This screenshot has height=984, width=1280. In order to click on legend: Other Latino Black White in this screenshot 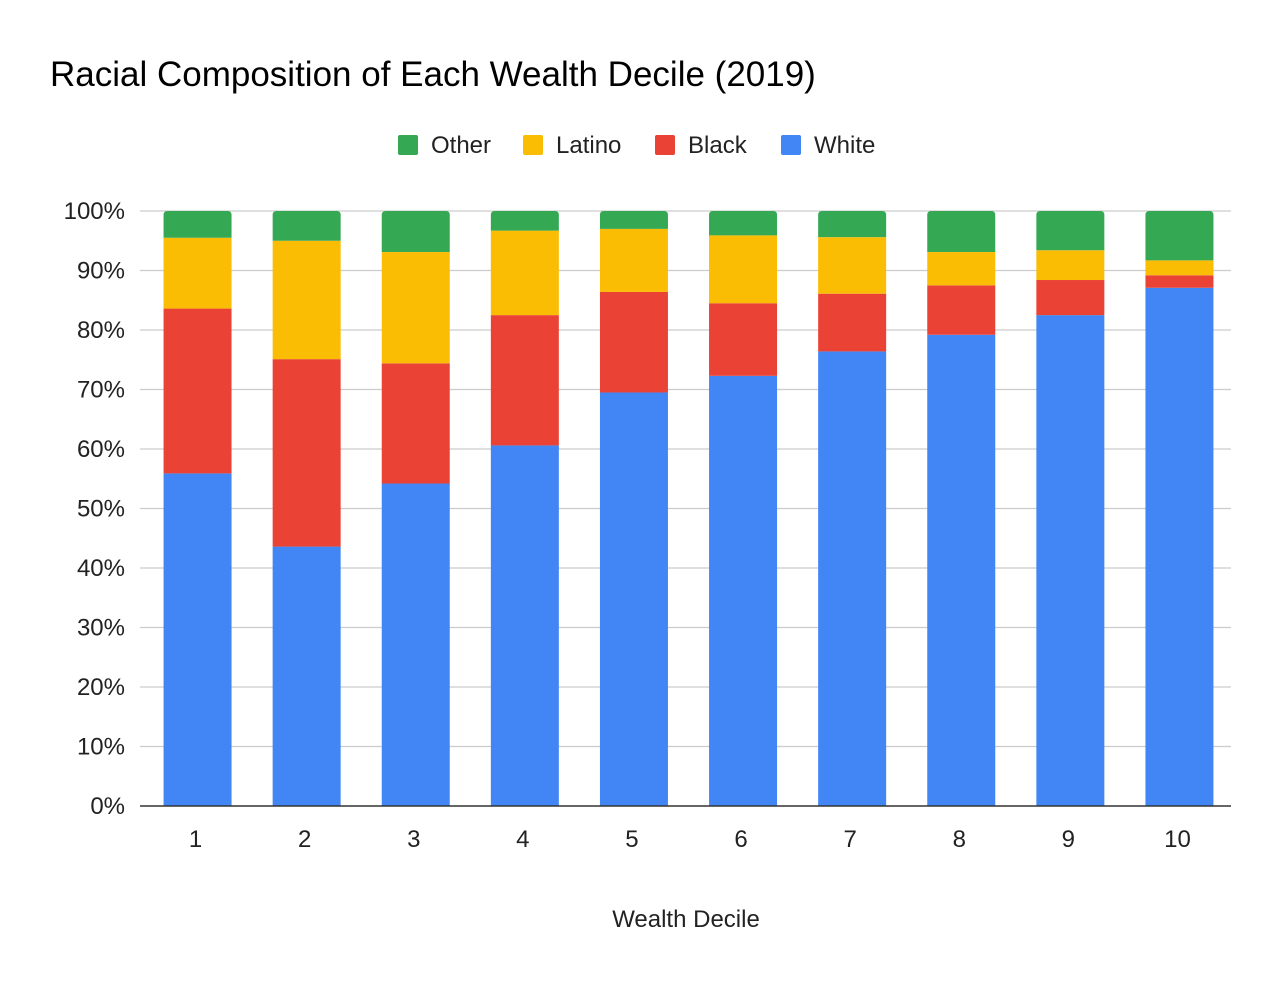, I will do `click(636, 145)`.